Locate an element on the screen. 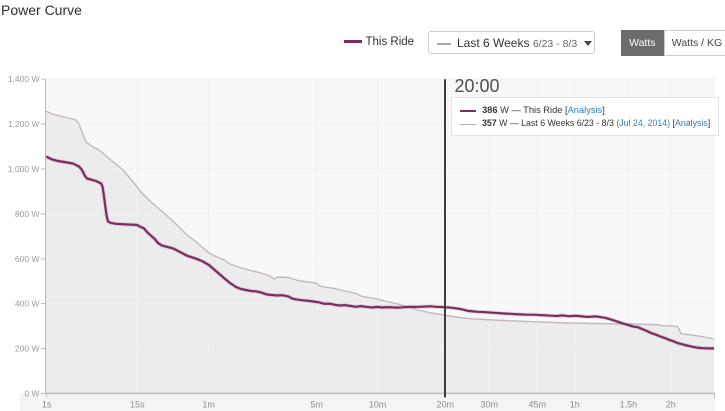 This screenshot has height=411, width=725. svg-text: 45m is located at coordinates (537, 405).